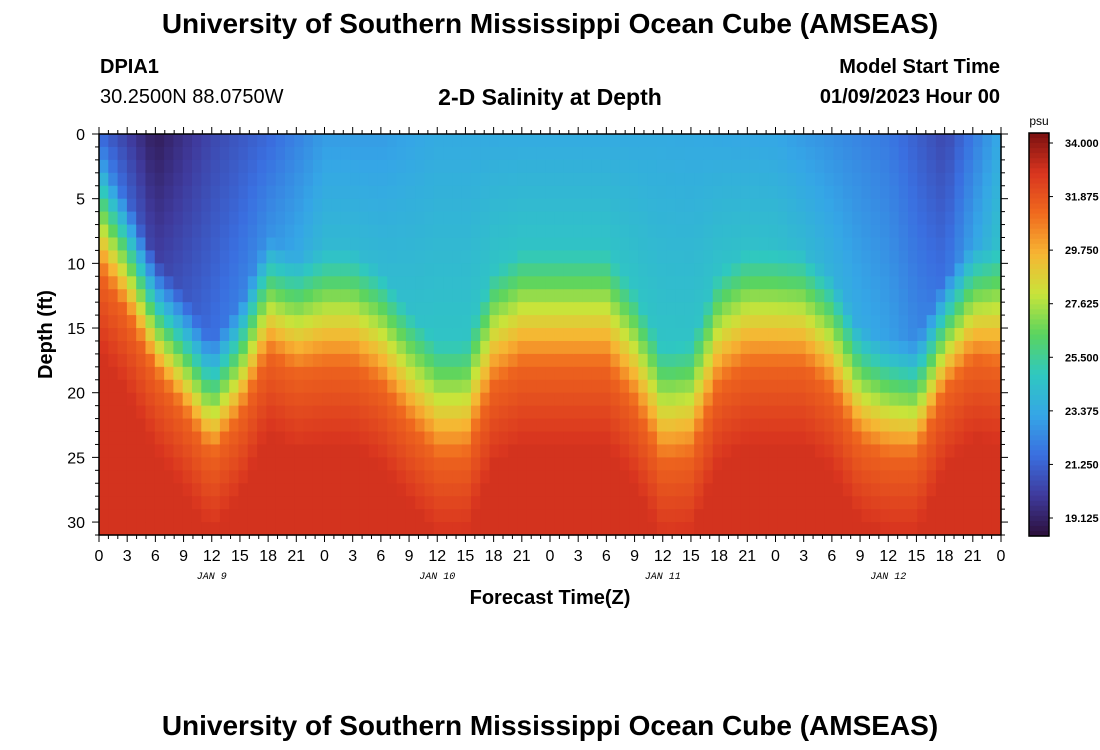  Describe the element at coordinates (155, 556) in the screenshot. I see `x-tick-label: 6` at that location.